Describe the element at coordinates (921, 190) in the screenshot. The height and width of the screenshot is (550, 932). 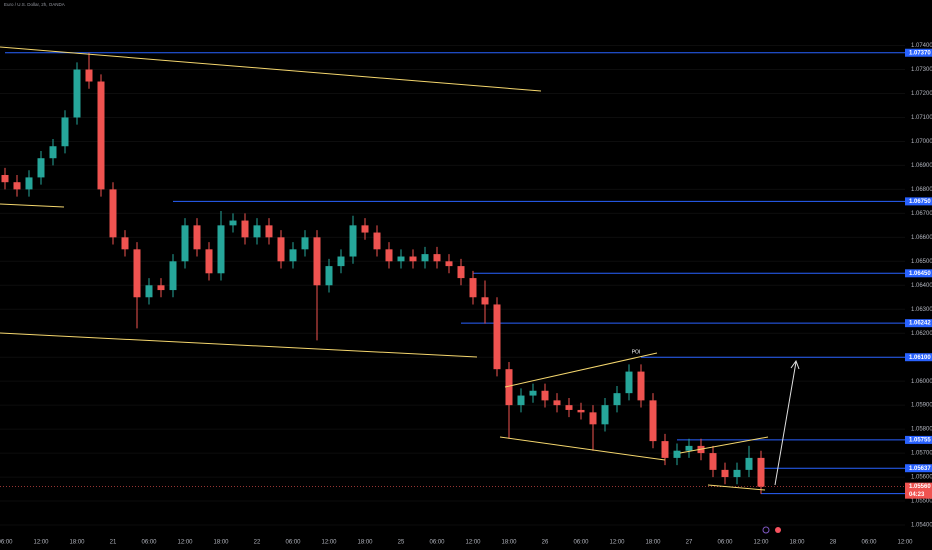
I see `y-tick-label: 1.06800` at that location.